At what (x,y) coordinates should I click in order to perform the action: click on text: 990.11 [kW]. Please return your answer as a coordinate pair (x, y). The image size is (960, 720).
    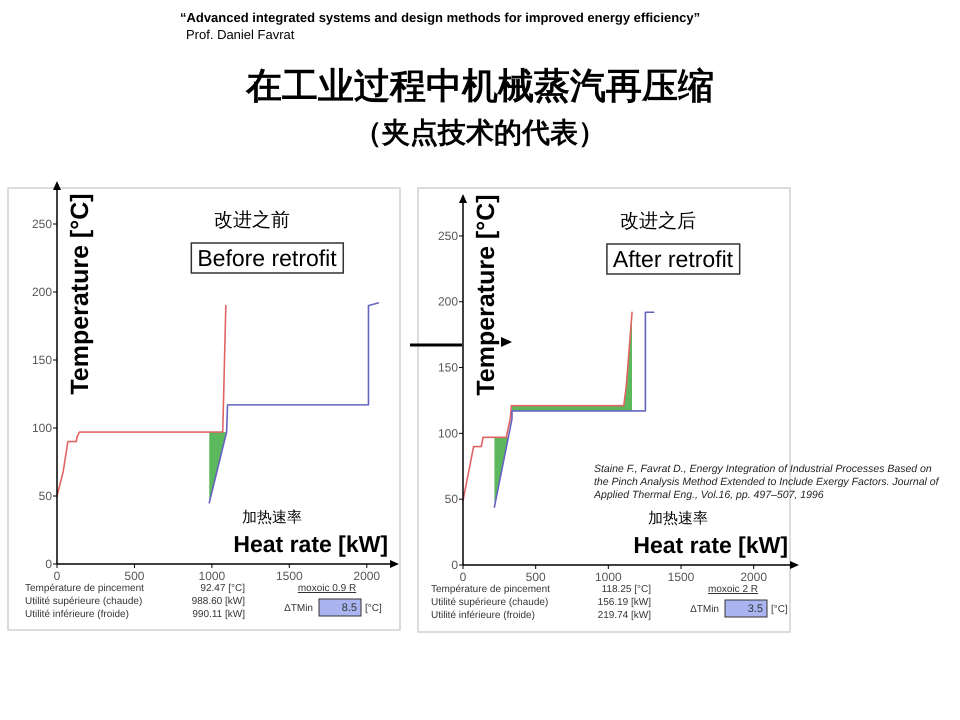
    Looking at the image, I should click on (219, 614).